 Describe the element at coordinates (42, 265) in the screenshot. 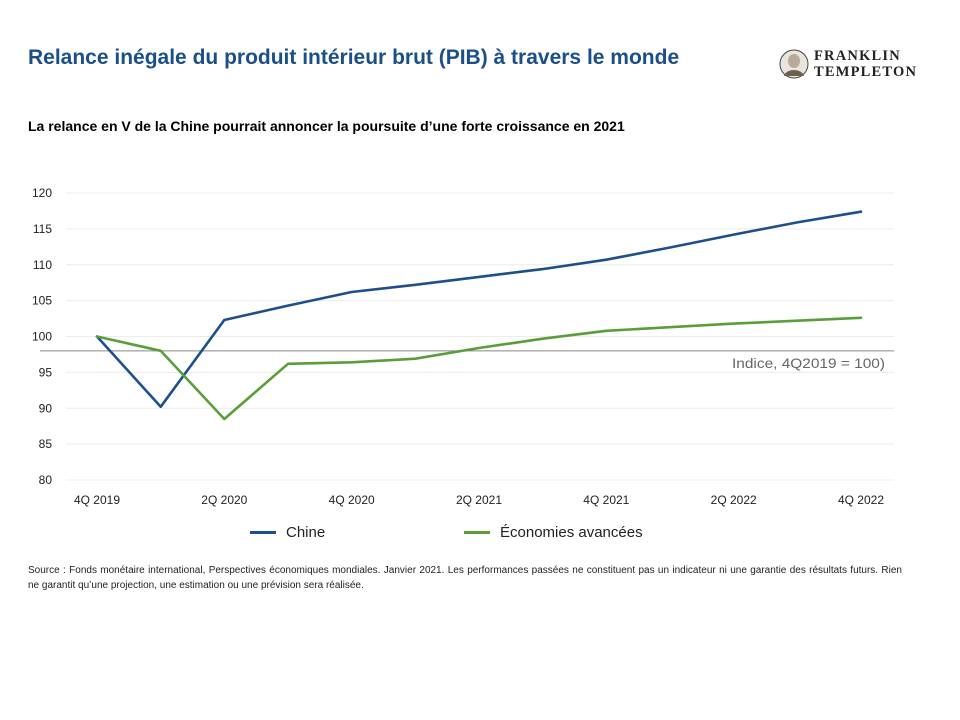

I see `y-tick-label: 110` at that location.